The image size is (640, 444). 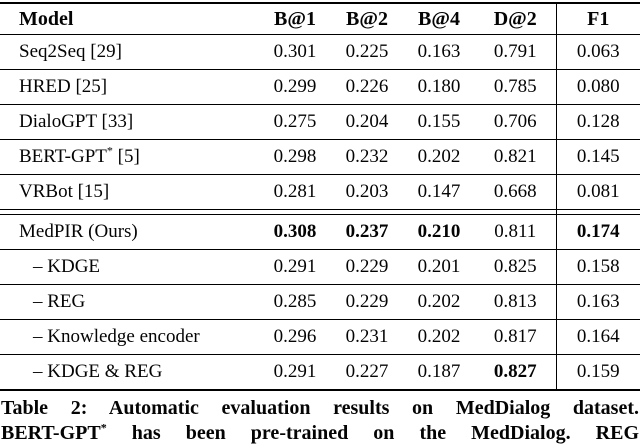 What do you see at coordinates (295, 52) in the screenshot?
I see `metric-value-cell: 0.301` at bounding box center [295, 52].